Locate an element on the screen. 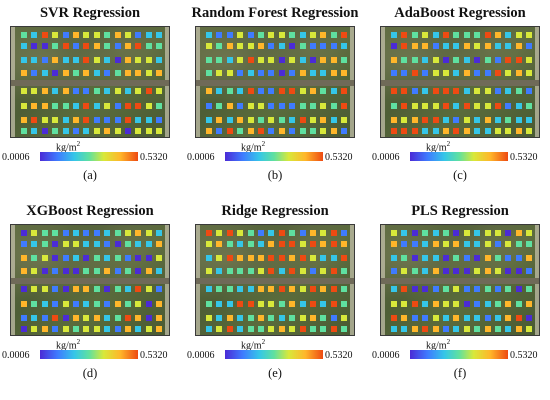 The height and width of the screenshot is (400, 550). panel-label: (b) is located at coordinates (275, 175).